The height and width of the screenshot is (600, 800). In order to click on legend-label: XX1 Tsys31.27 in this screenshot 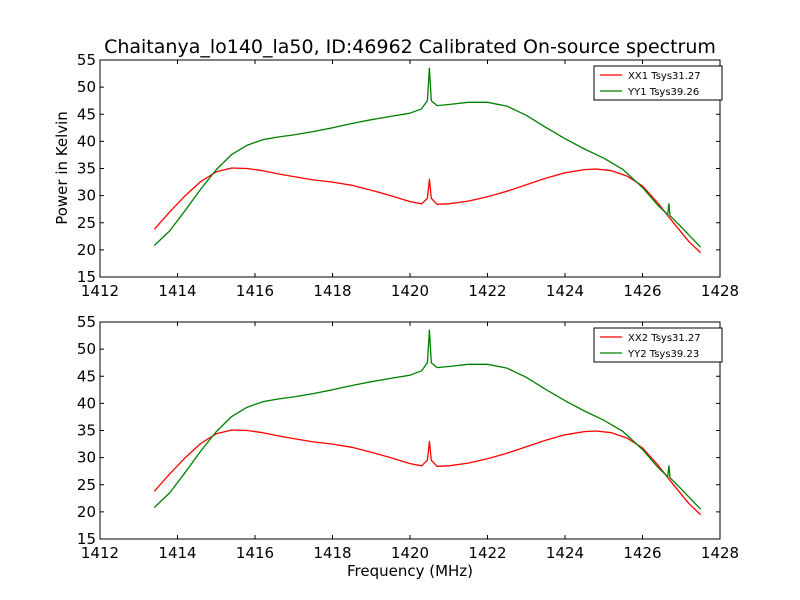, I will do `click(664, 76)`.